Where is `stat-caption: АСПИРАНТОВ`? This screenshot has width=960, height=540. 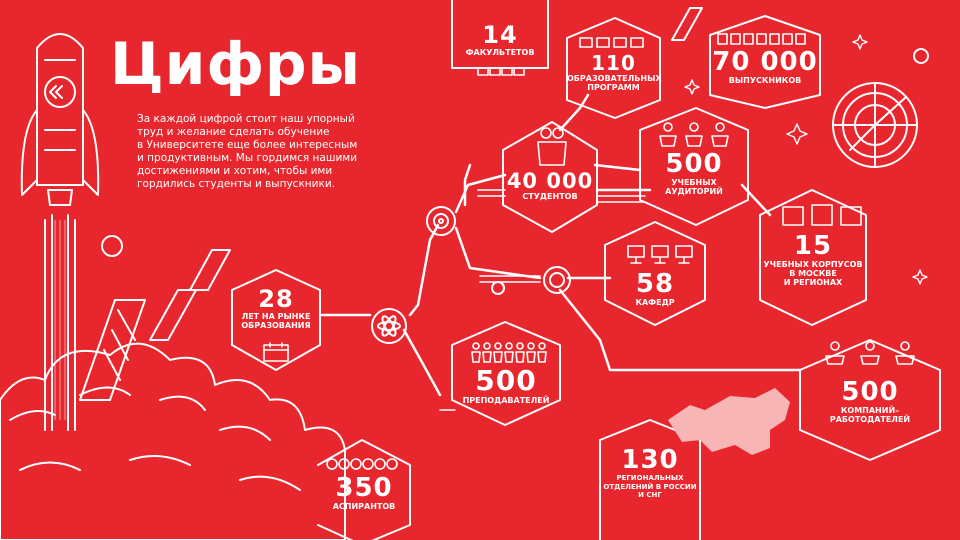
stat-caption: АСПИРАНТОВ is located at coordinates (364, 506).